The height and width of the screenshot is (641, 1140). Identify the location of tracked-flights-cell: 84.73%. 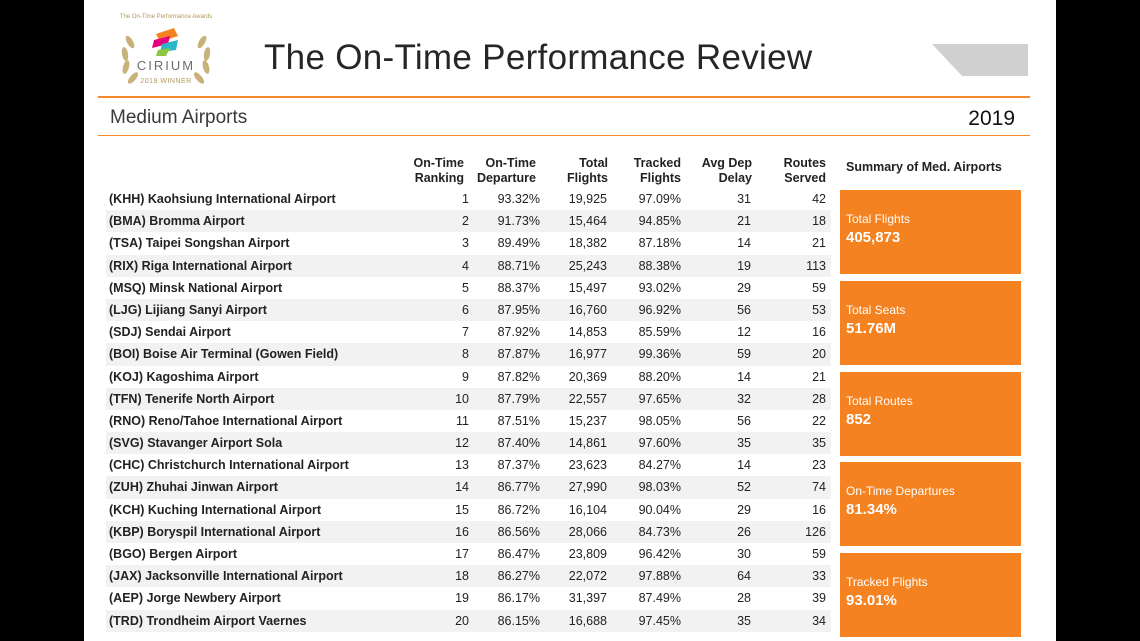
(659, 531).